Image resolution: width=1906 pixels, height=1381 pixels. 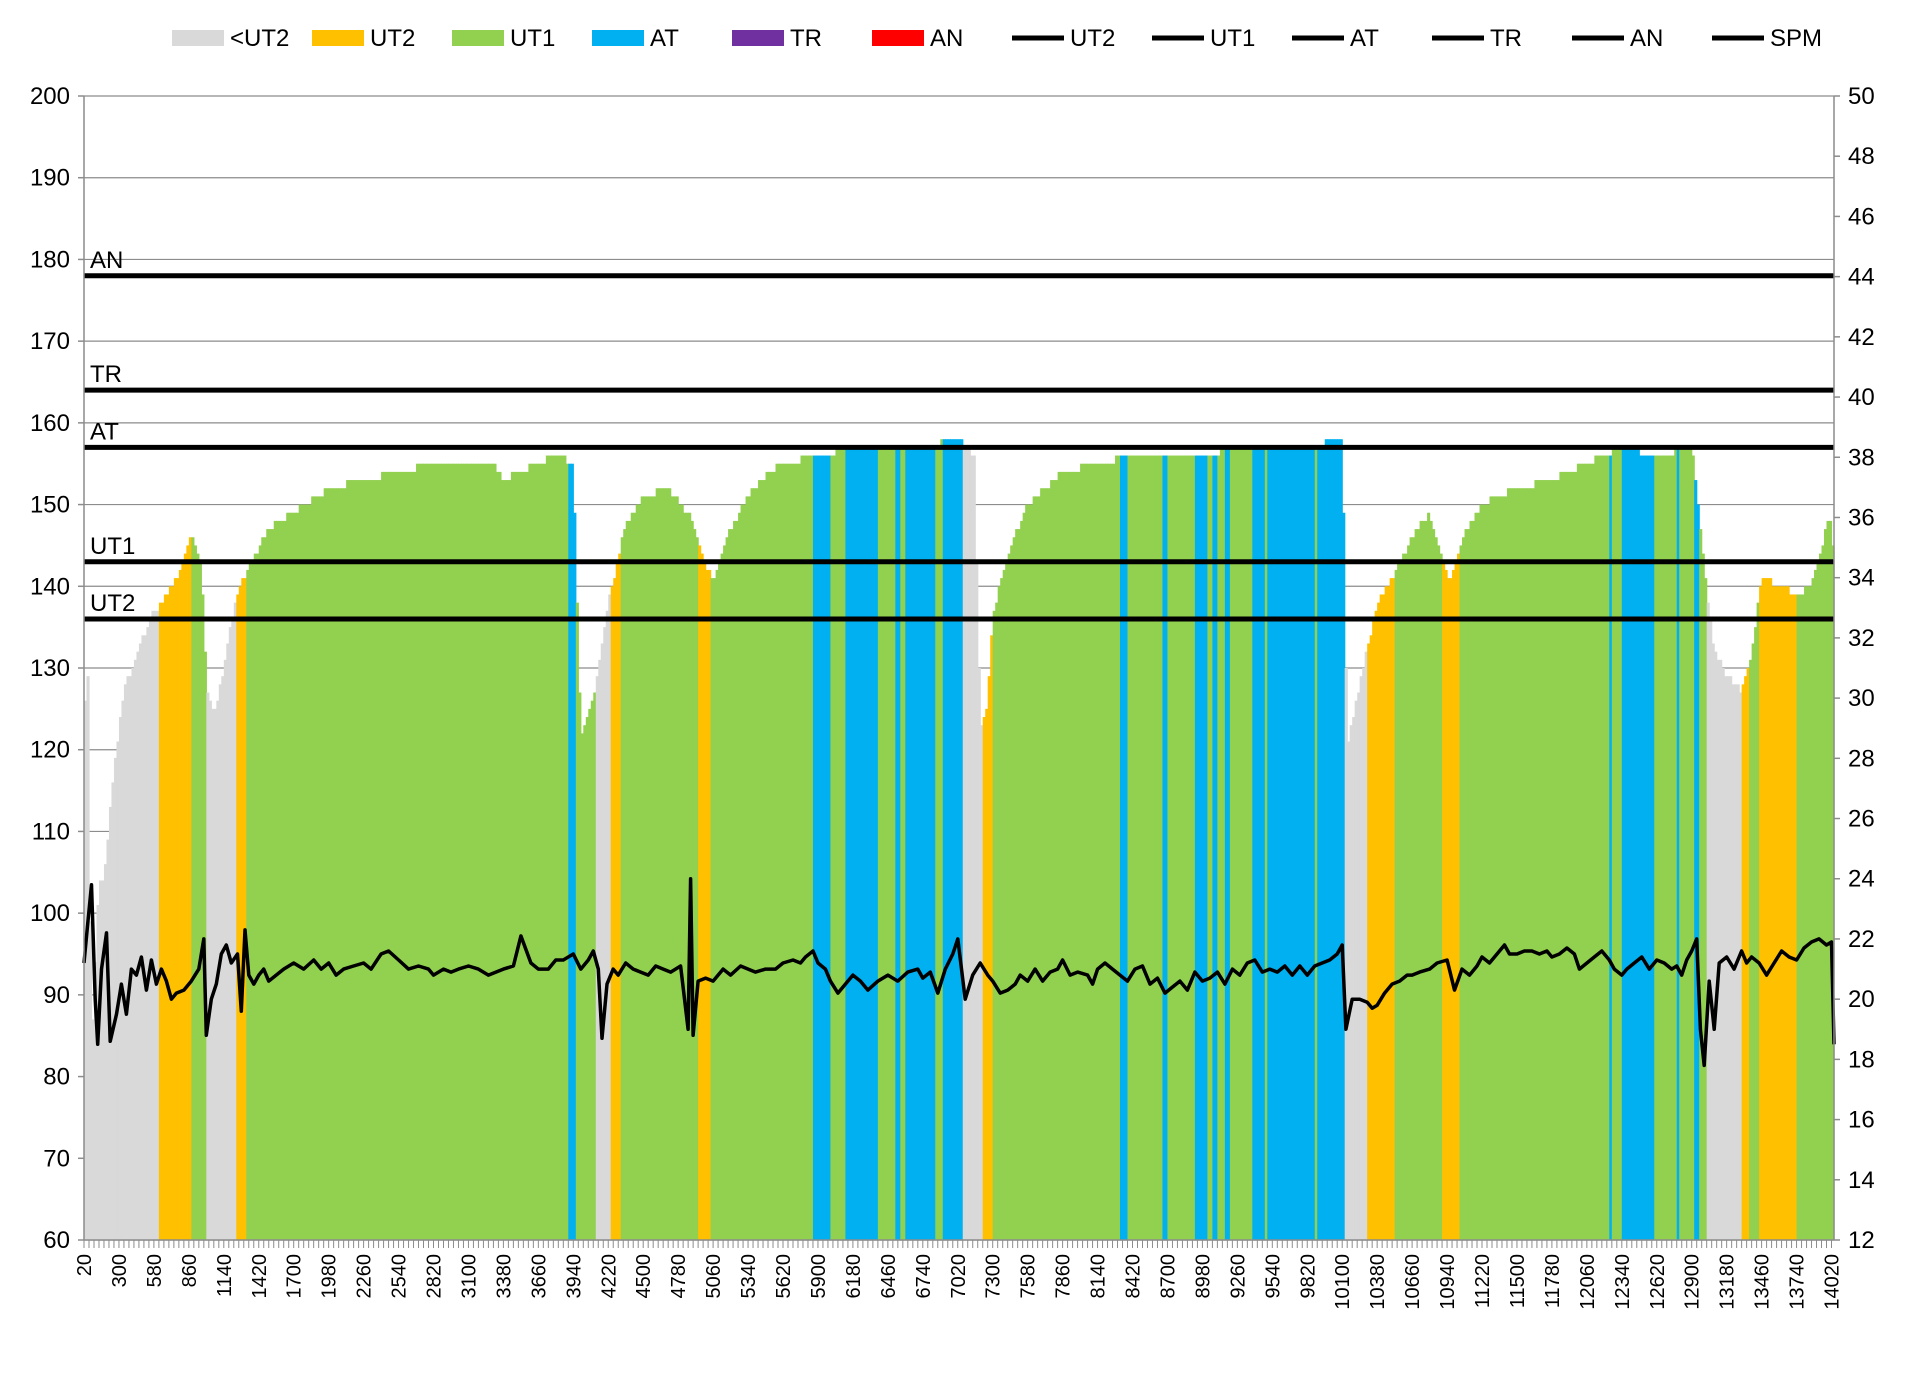 What do you see at coordinates (56, 995) in the screenshot?
I see `y-tick-label: 90` at bounding box center [56, 995].